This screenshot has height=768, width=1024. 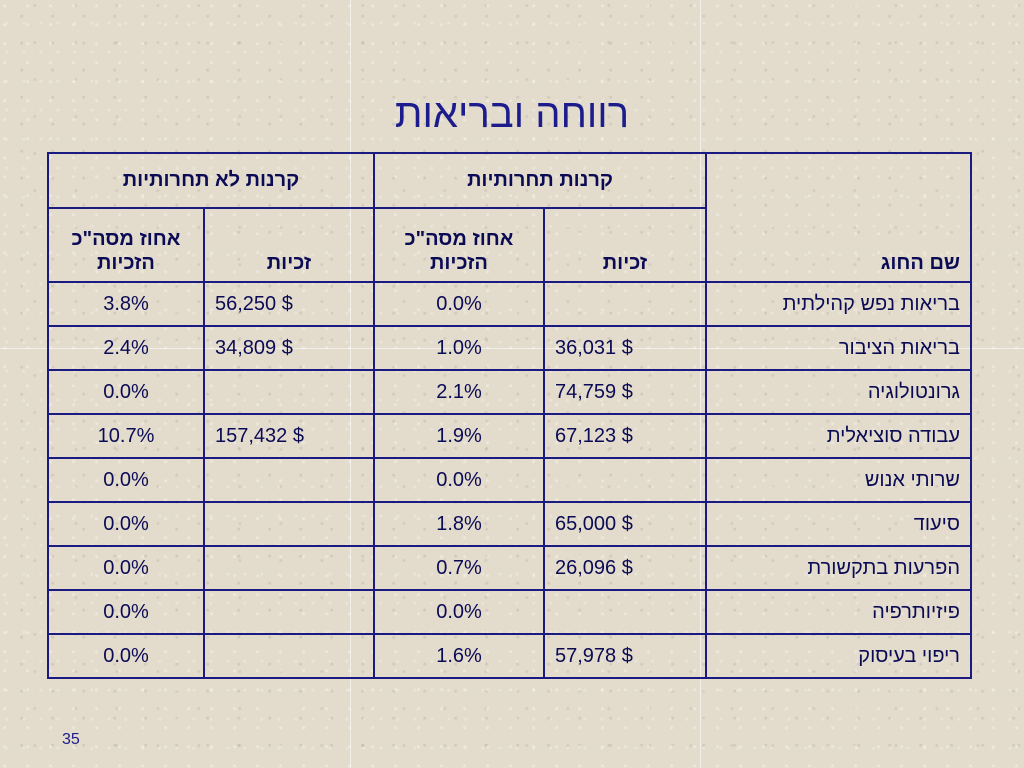 What do you see at coordinates (838, 568) in the screenshot?
I see `law-name-cell: הפרעות בתקשורת` at bounding box center [838, 568].